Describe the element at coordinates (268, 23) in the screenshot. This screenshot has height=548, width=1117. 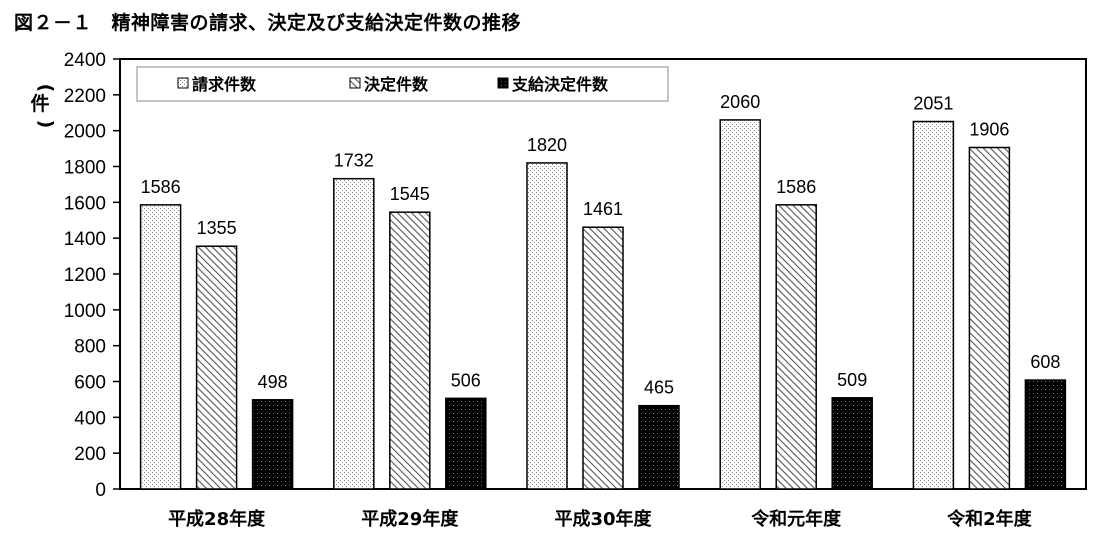
I see `chart-title: 図２－１ 精神障害の請求、決定及び支給決定件数の推移` at that location.